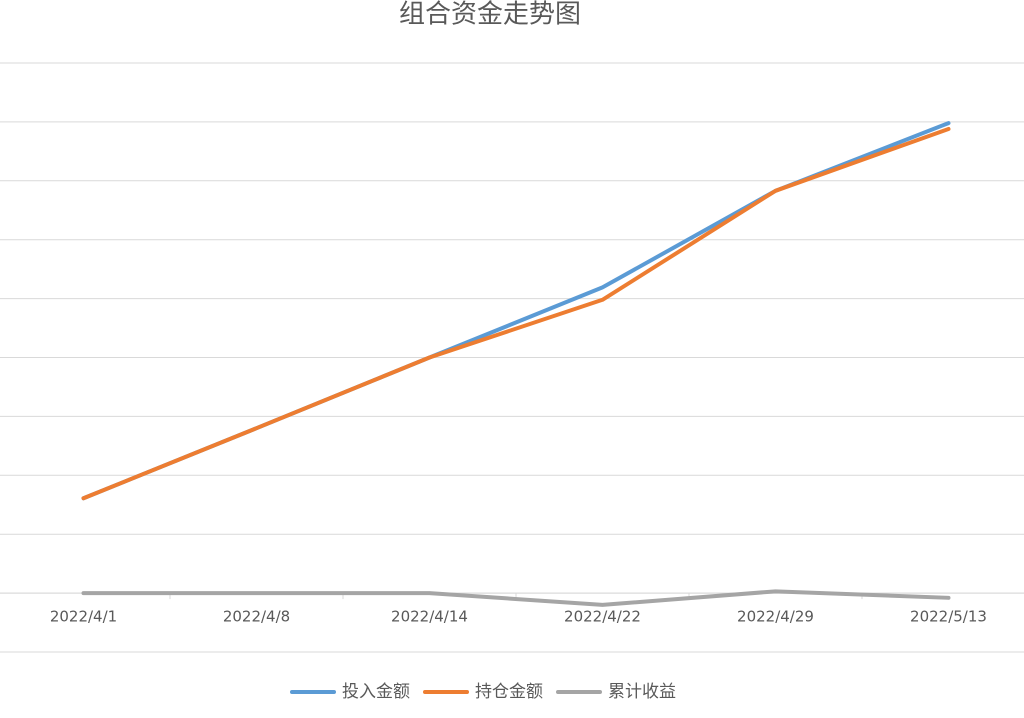 The width and height of the screenshot is (1024, 718). Describe the element at coordinates (642, 692) in the screenshot. I see `legend-label: 累计收益` at that location.